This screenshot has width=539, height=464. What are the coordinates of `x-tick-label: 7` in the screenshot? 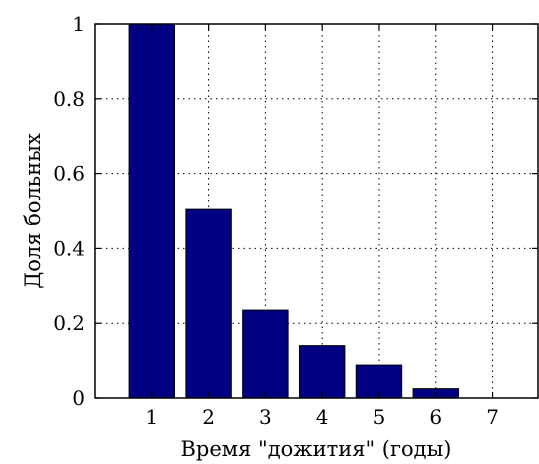 It's located at (492, 417).